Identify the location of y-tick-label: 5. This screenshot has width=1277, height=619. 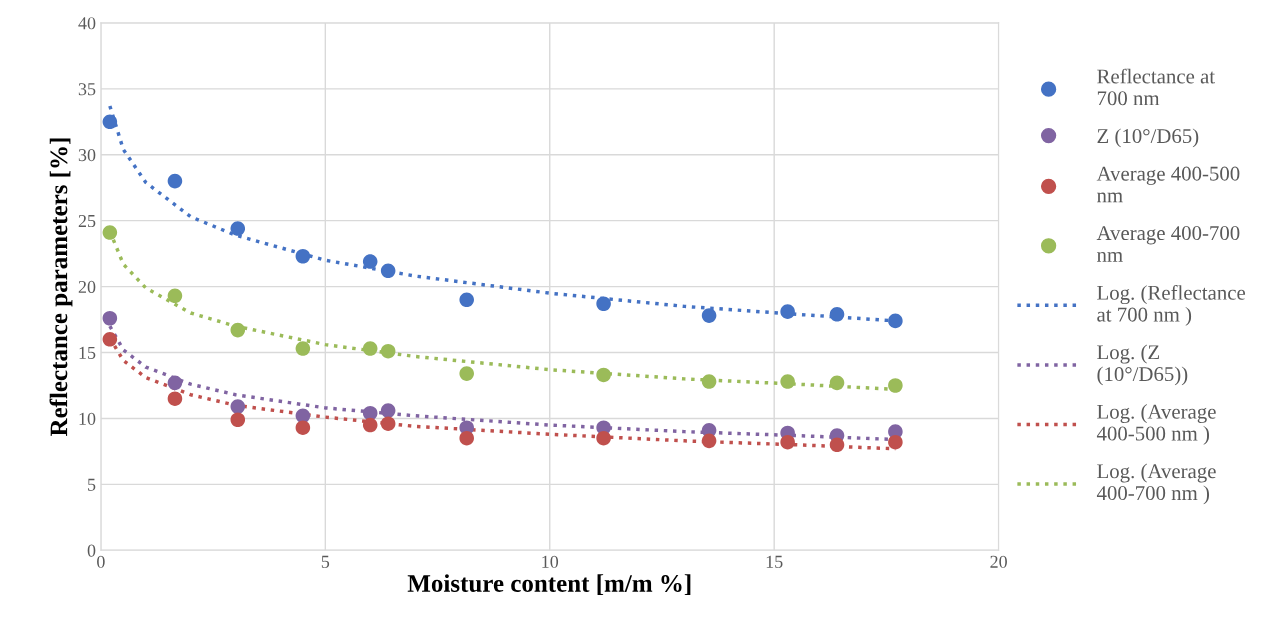
(92, 484).